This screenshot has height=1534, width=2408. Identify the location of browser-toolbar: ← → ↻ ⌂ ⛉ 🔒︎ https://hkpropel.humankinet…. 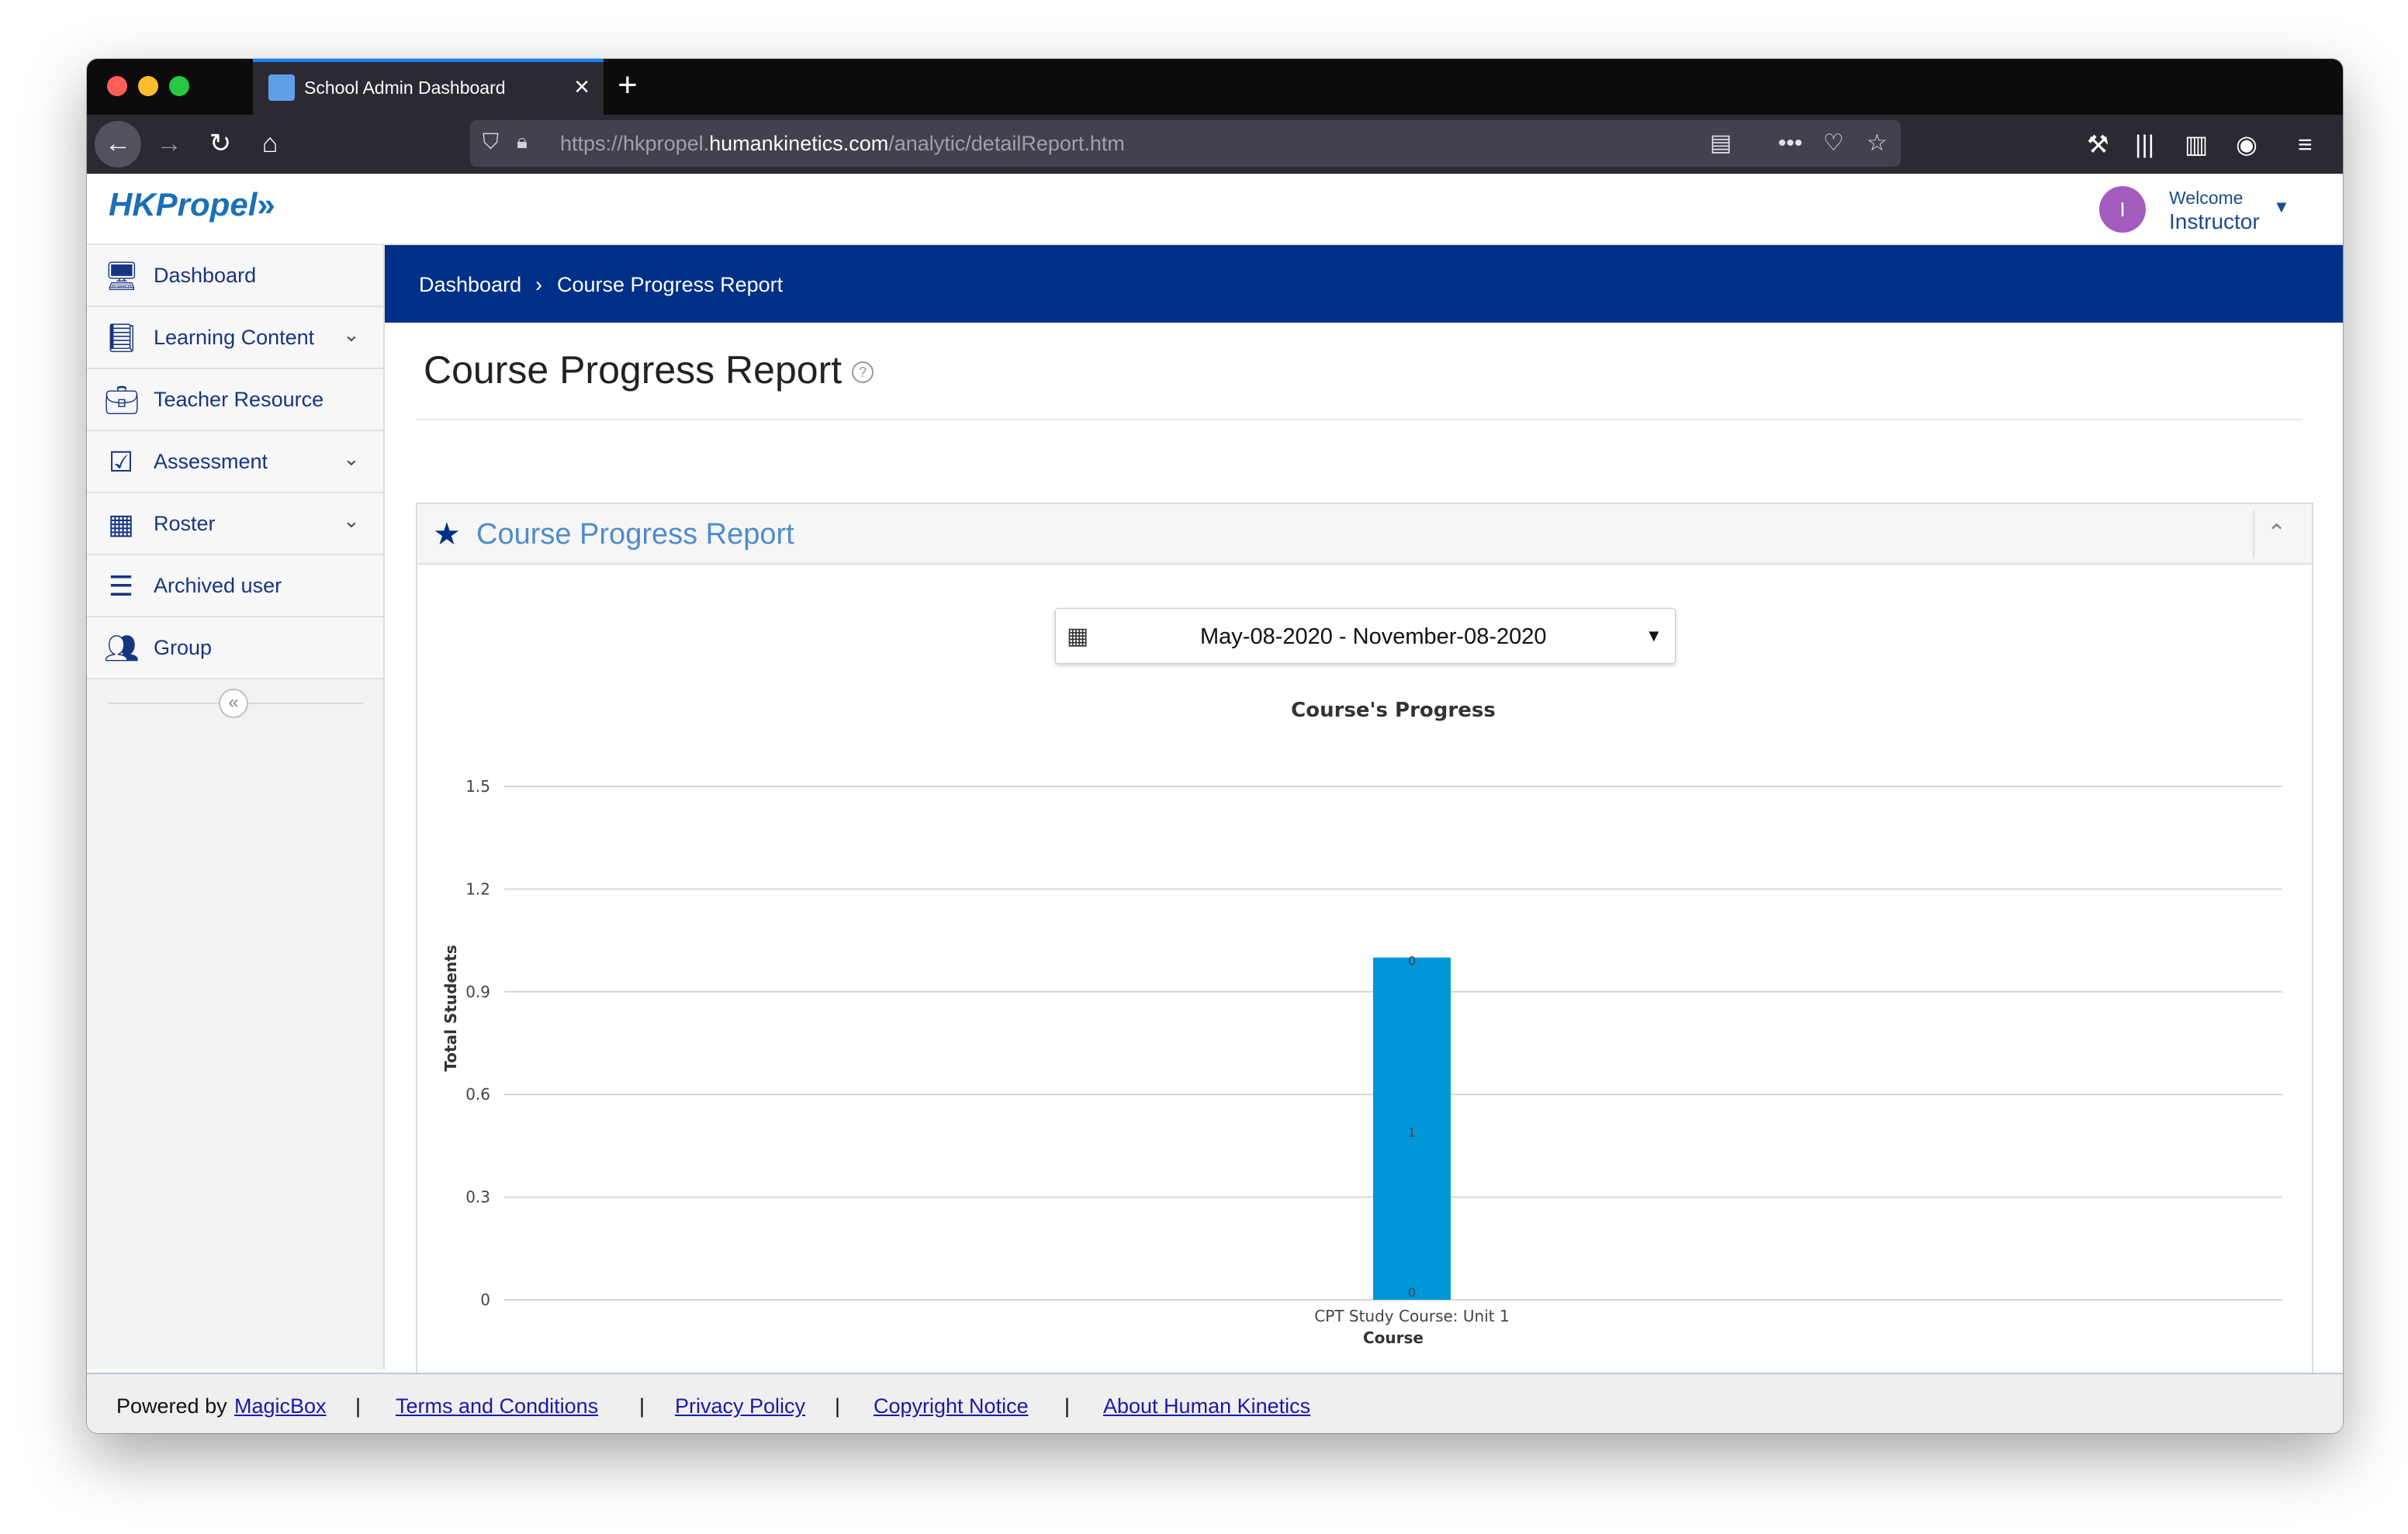
(1215, 144).